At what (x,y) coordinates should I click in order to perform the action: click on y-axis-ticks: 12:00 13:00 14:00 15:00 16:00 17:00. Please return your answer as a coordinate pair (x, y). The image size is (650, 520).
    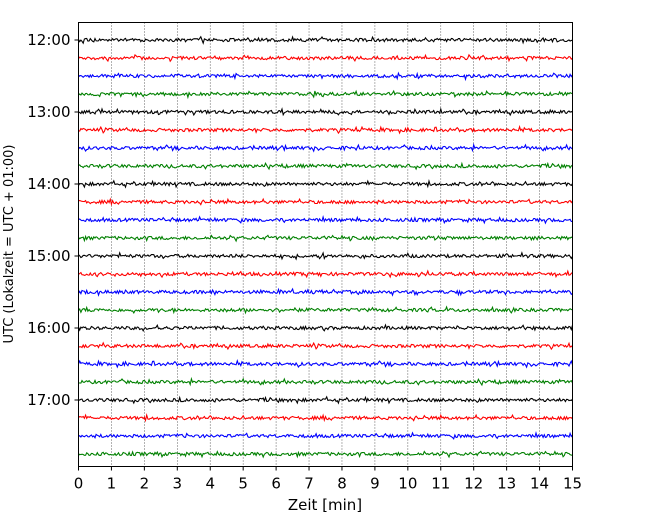
    Looking at the image, I should click on (53, 220).